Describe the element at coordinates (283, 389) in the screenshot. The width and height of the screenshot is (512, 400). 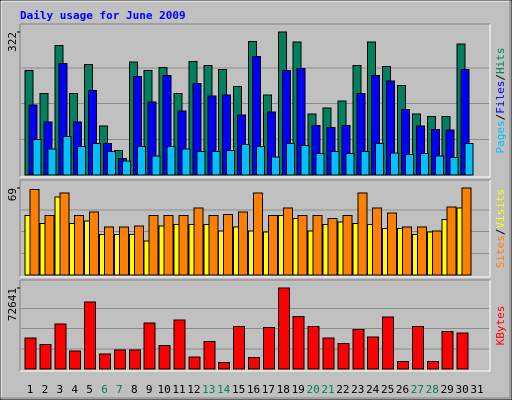
I see `x-tick-label: 18` at that location.